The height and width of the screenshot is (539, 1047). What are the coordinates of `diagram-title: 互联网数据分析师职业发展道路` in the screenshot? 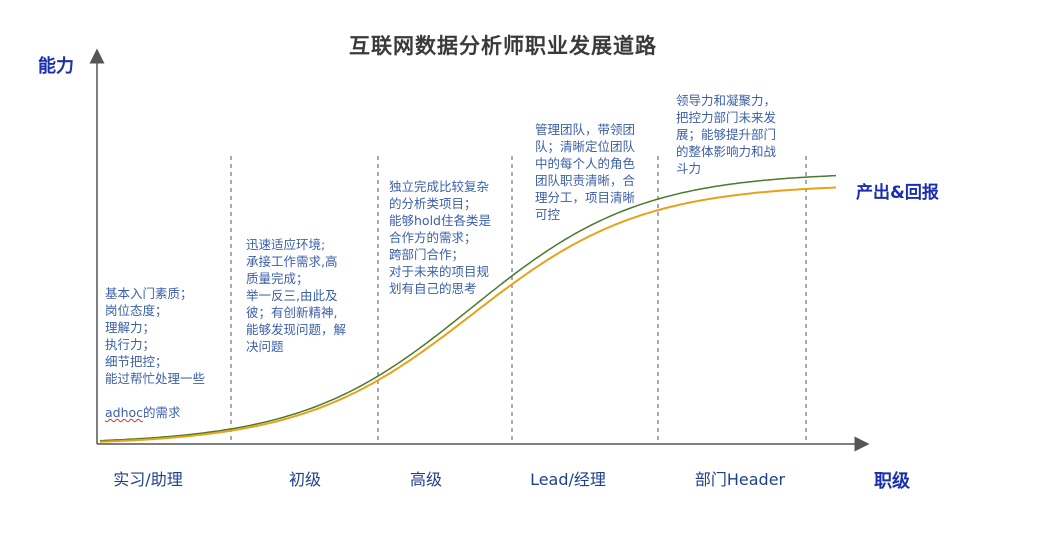 It's located at (503, 46).